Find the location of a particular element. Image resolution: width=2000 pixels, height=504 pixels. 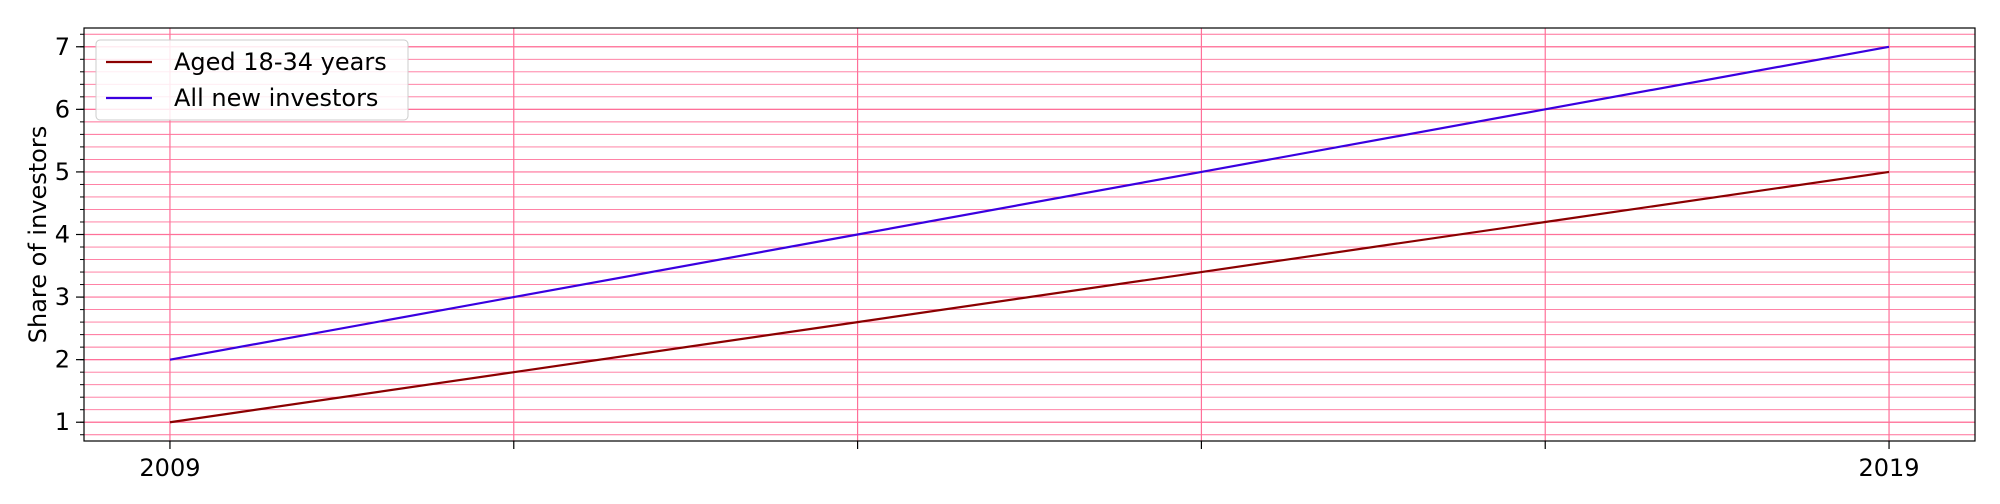

tick-label-y: 5 is located at coordinates (62, 172).